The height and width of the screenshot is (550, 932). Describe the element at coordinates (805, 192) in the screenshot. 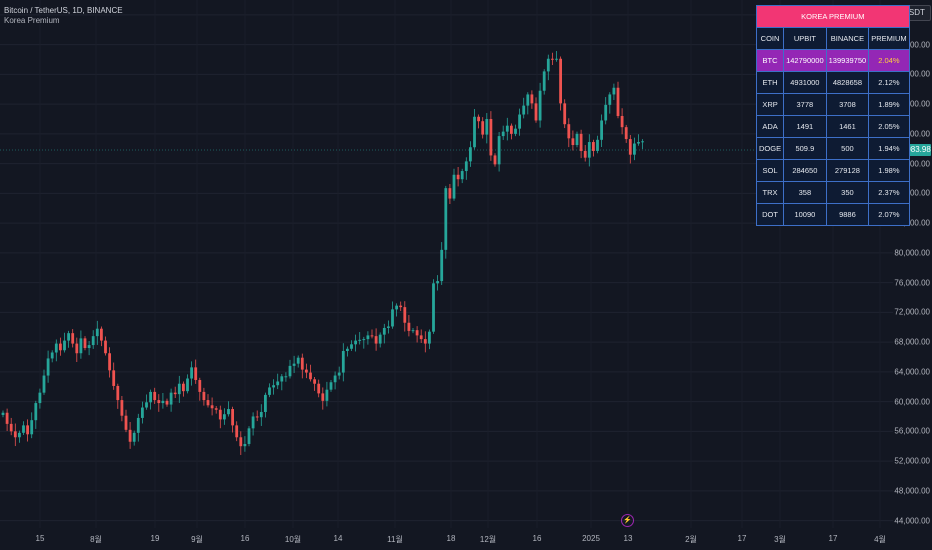

I see `cell-upbit: 358` at that location.